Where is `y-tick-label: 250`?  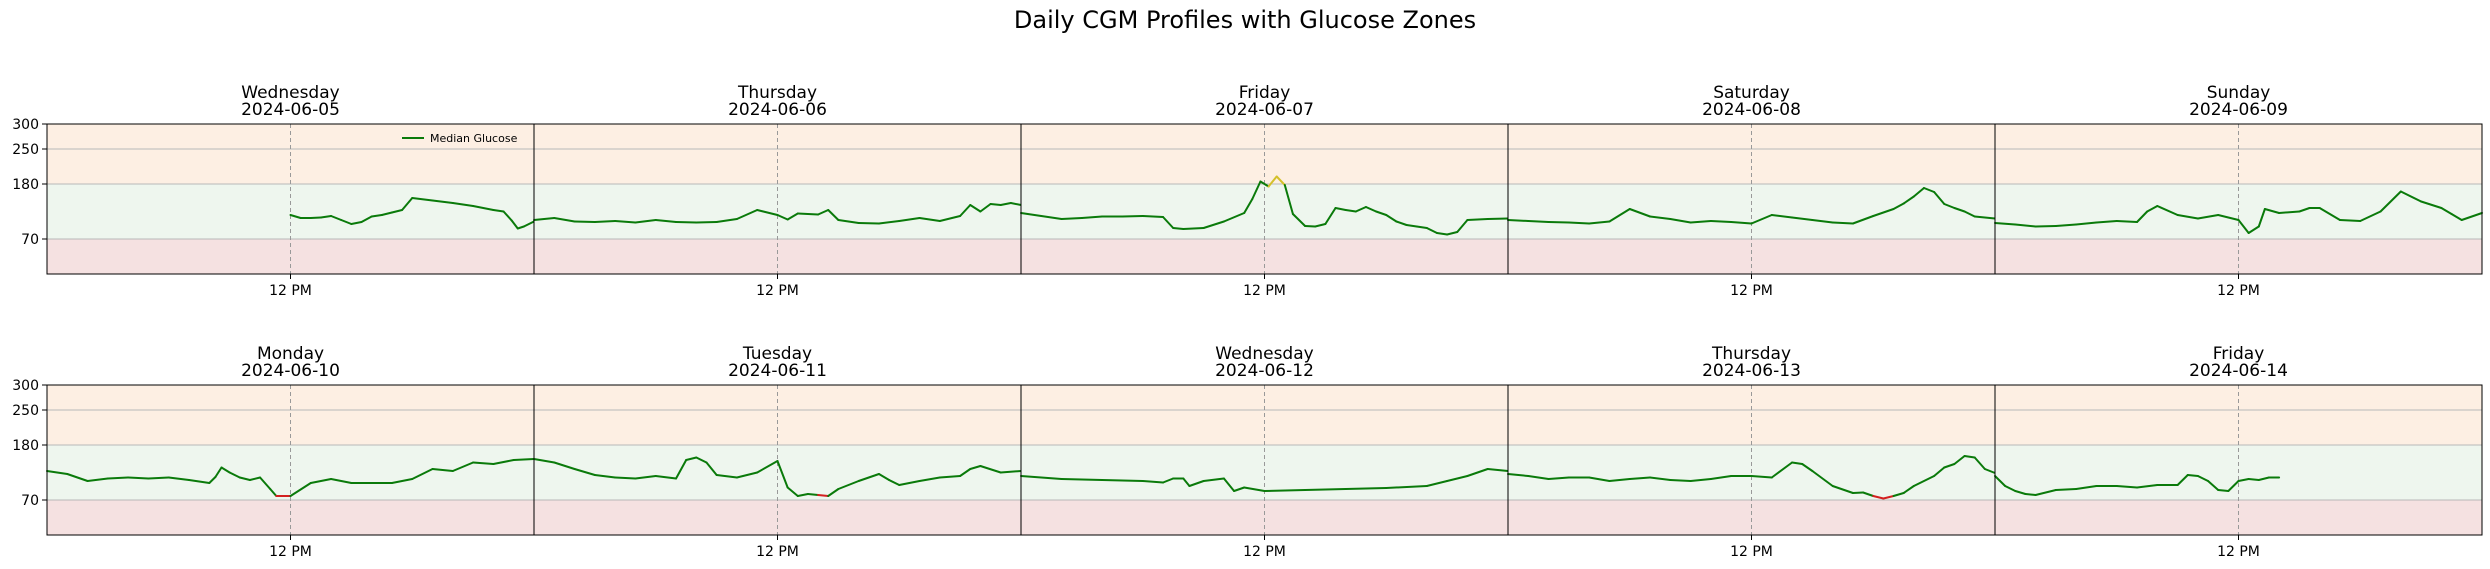
y-tick-label: 250 is located at coordinates (25, 411).